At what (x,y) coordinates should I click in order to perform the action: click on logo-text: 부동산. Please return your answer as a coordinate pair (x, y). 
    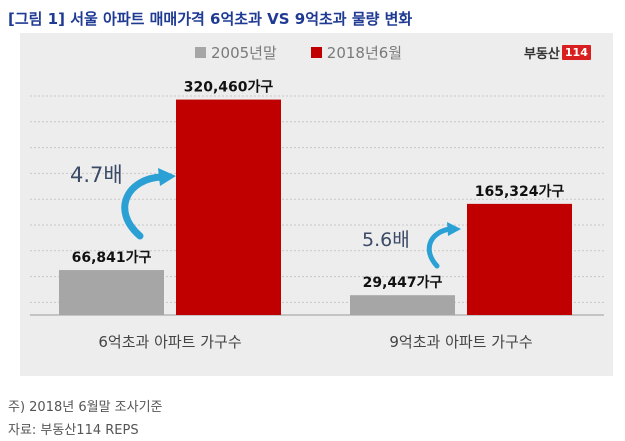
    Looking at the image, I should click on (542, 54).